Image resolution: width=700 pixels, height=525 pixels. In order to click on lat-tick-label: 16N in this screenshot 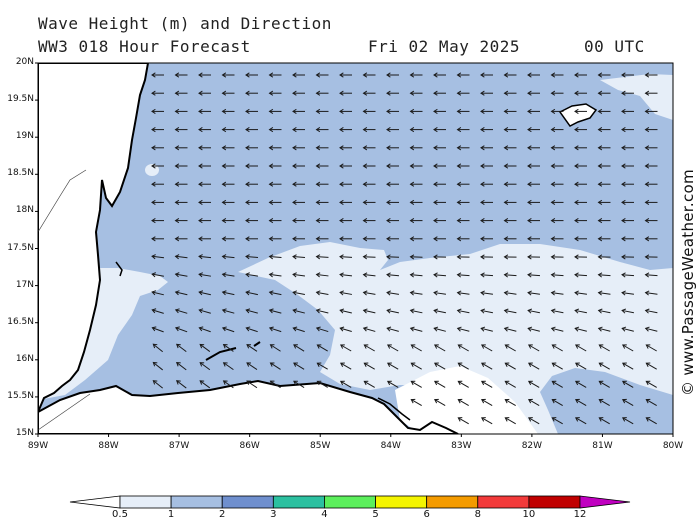, I will do `click(24, 358)`.